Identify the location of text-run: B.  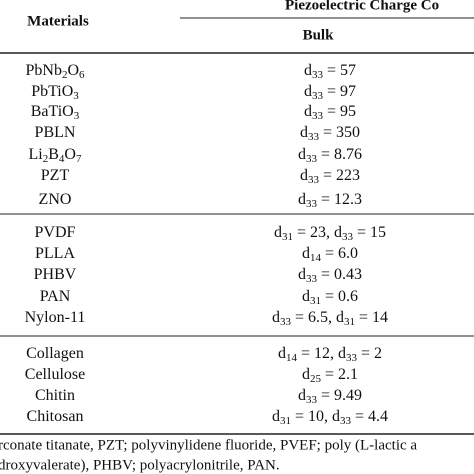
(53, 154).